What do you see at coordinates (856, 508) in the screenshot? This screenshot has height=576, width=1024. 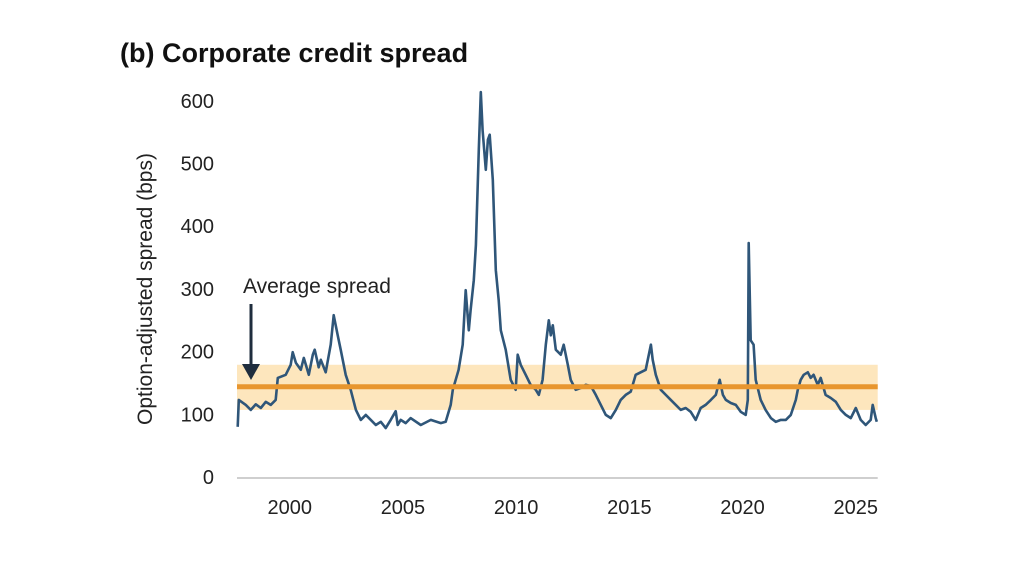 I see `x-tick-label: 2025` at bounding box center [856, 508].